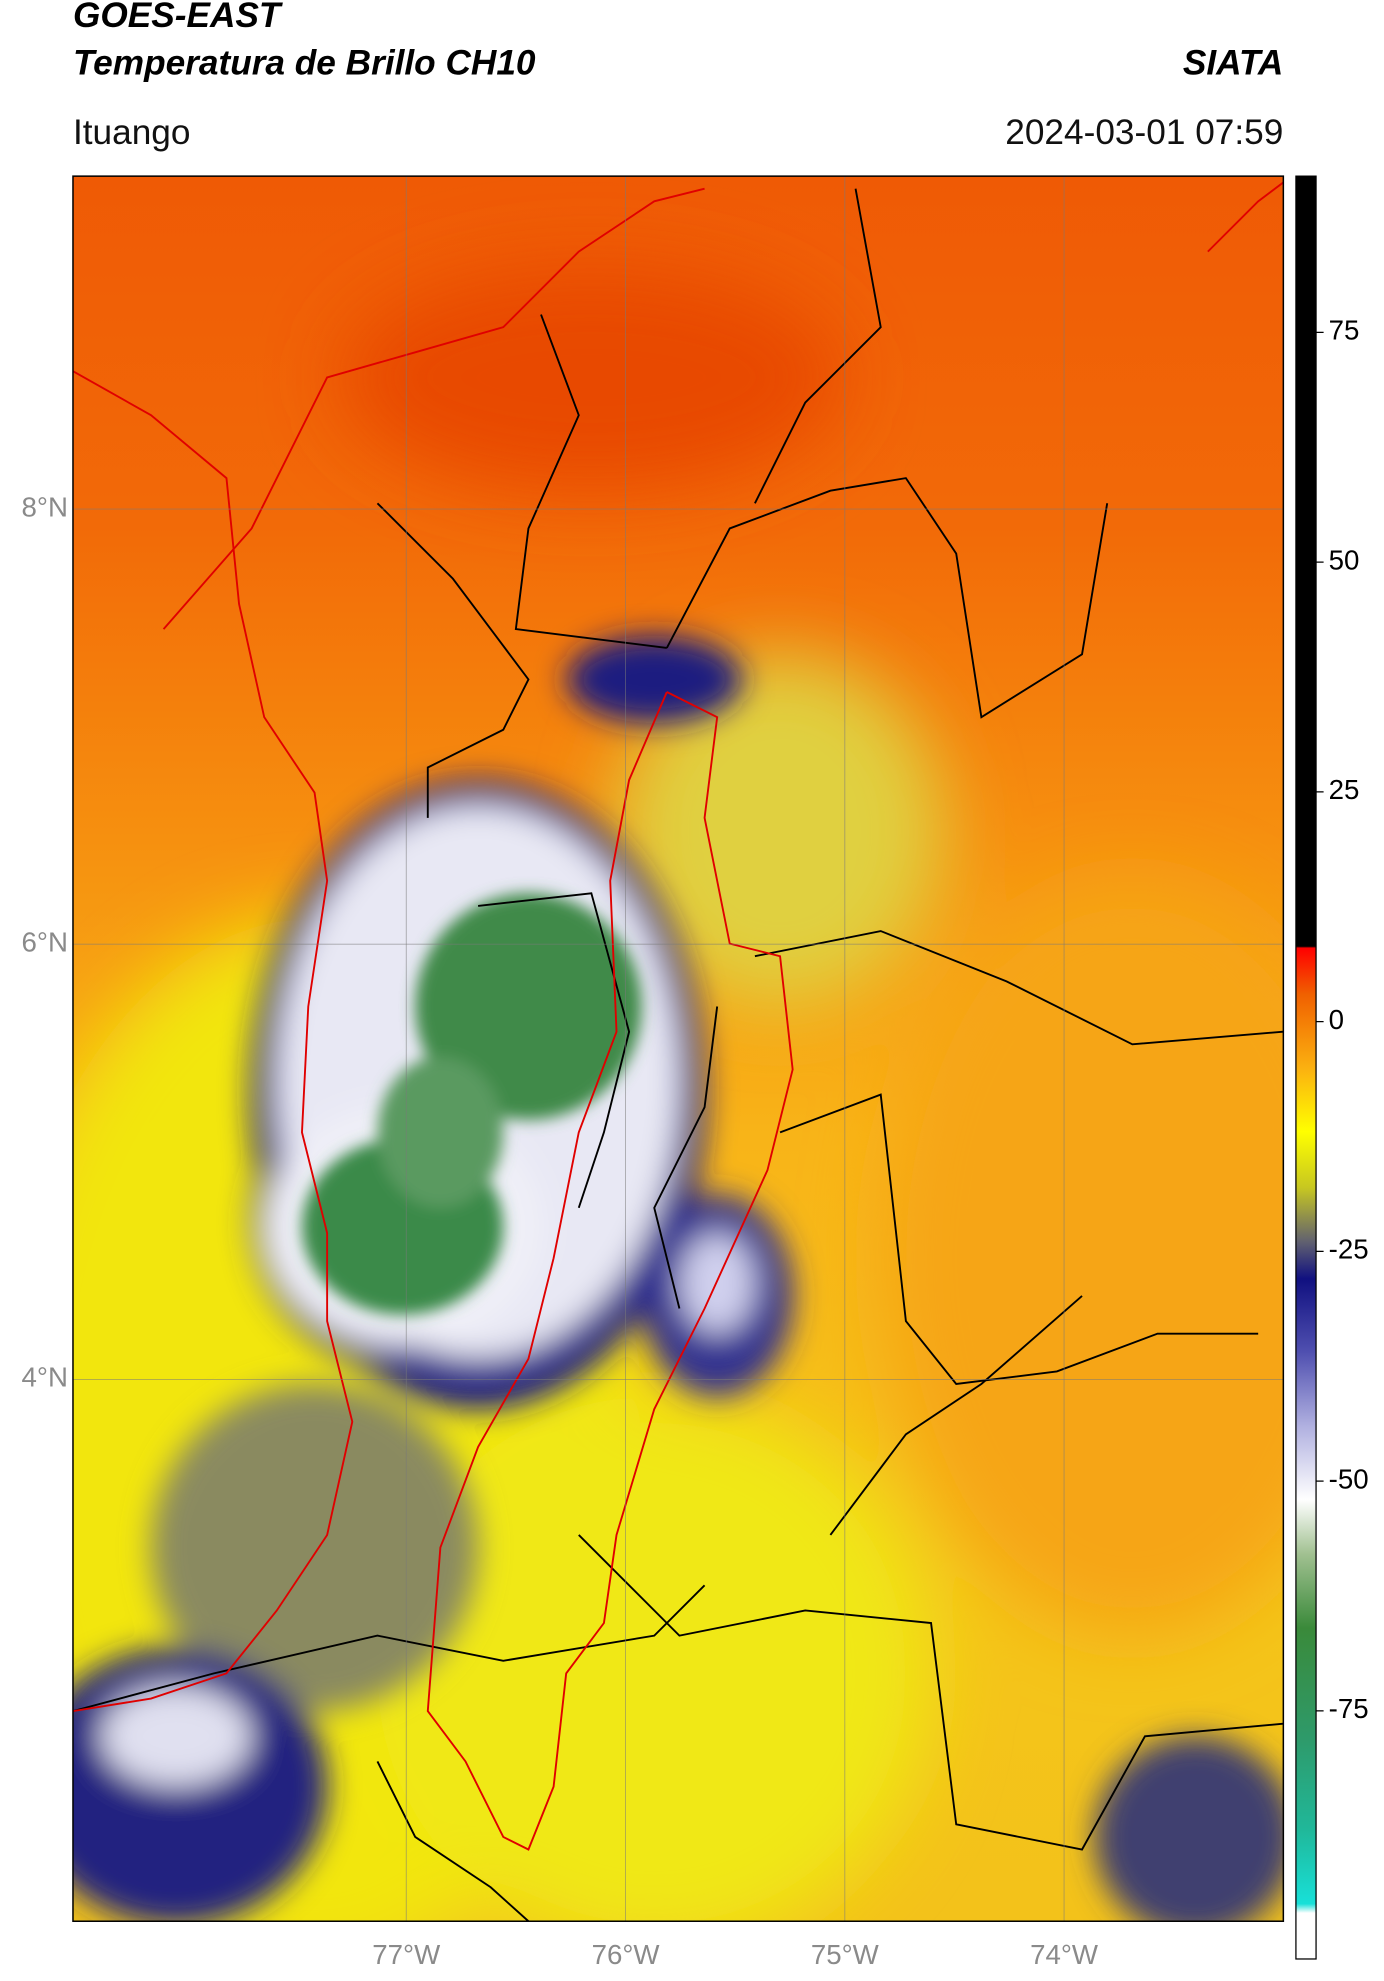  I want to click on colorbar-tick-label: -50, so click(1349, 1478).